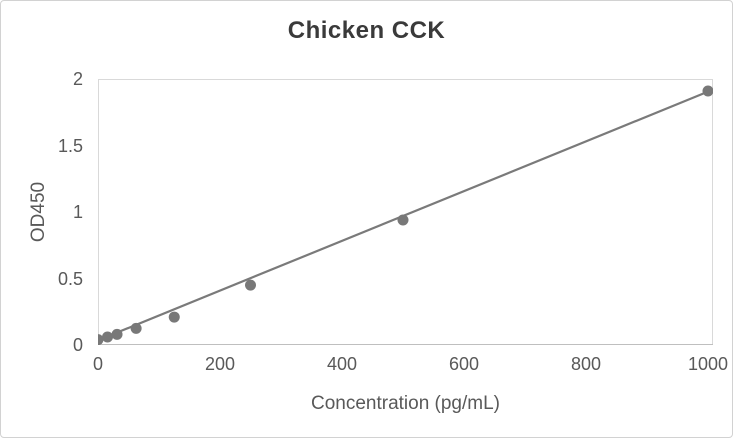 The height and width of the screenshot is (438, 733). Describe the element at coordinates (220, 364) in the screenshot. I see `x-tick-label: 200` at that location.